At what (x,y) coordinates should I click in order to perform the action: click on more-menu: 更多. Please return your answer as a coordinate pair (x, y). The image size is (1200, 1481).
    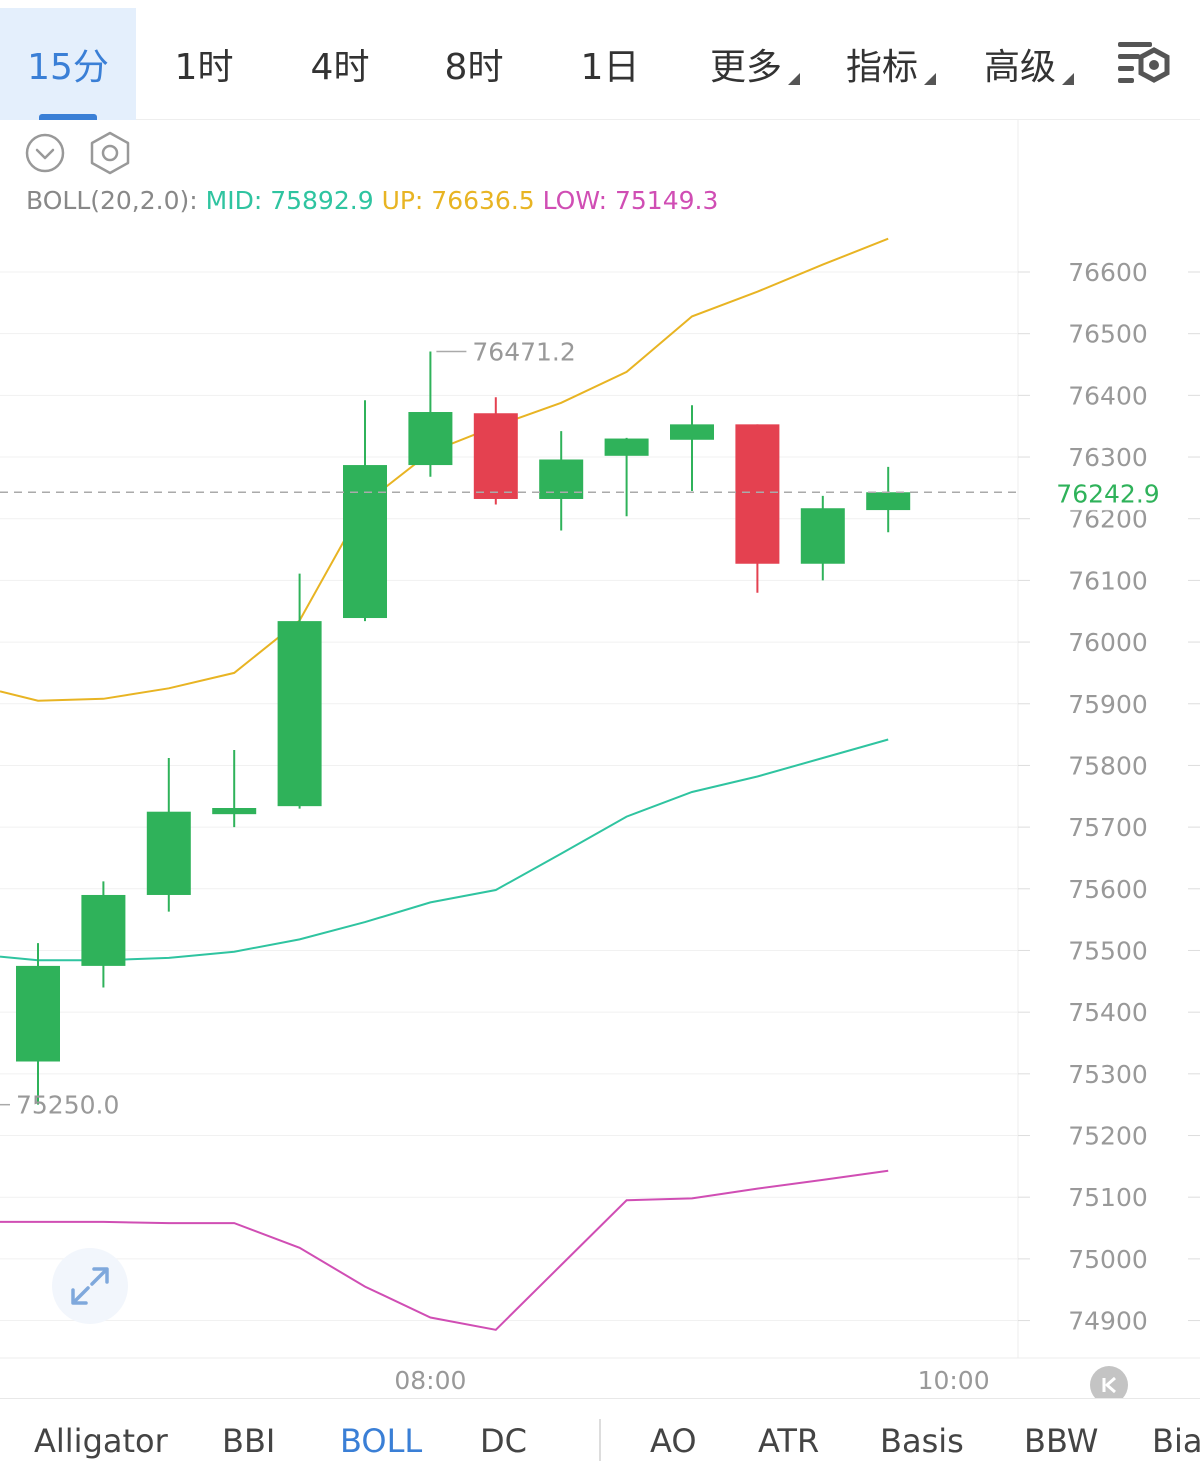
    Looking at the image, I should click on (755, 64).